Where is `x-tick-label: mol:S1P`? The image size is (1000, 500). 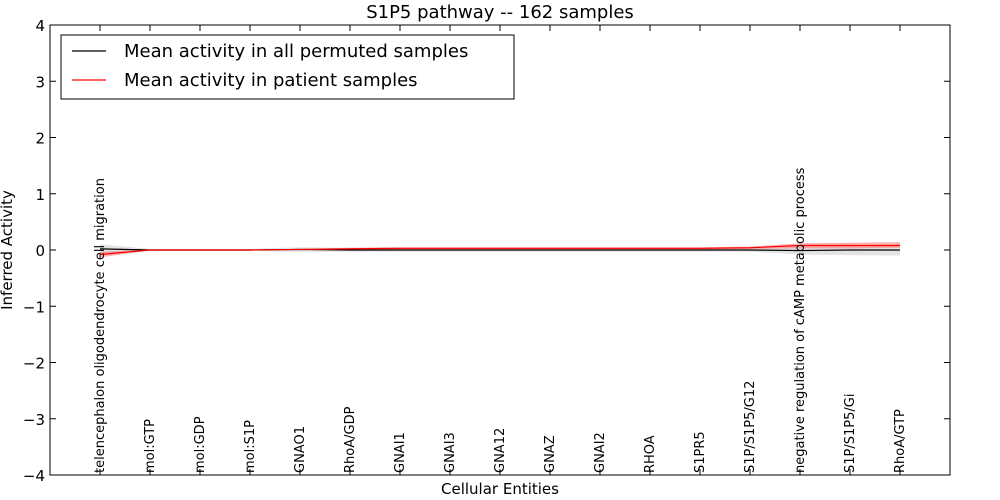 x-tick-label: mol:S1P is located at coordinates (250, 446).